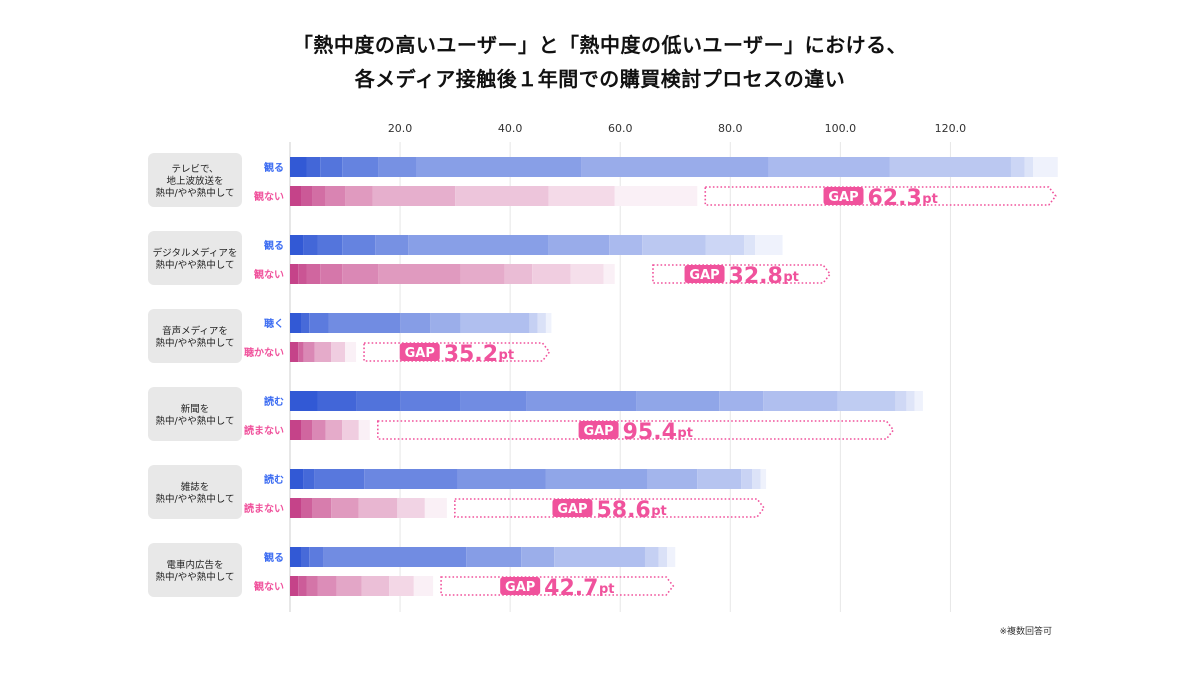 This screenshot has width=1200, height=675. What do you see at coordinates (269, 196) in the screenshot?
I see `row-label-negative-0: 観ない` at bounding box center [269, 196].